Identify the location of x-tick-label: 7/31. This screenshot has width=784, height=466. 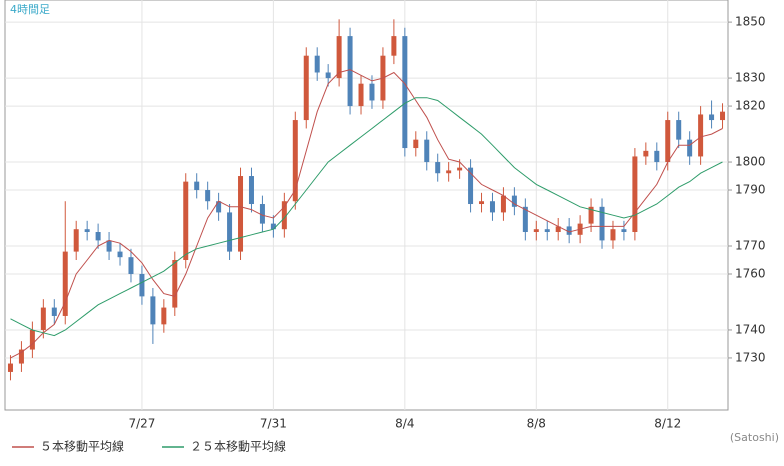
(273, 424).